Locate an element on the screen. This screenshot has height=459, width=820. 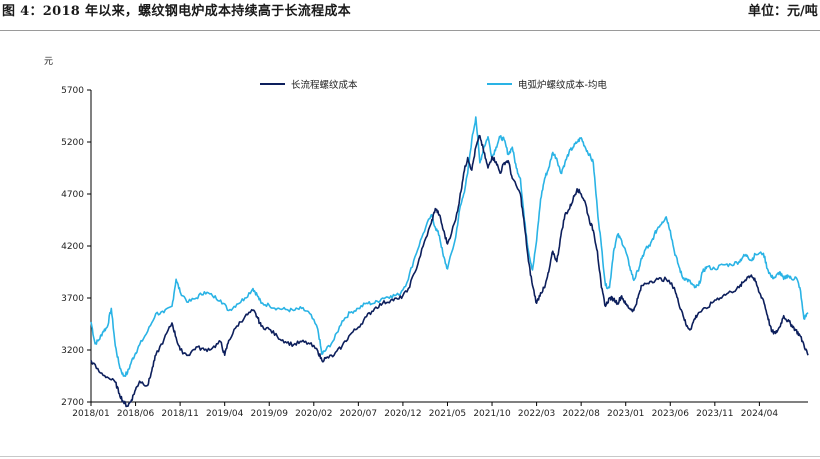
y-axis-unit-label: 元 is located at coordinates (48, 62).